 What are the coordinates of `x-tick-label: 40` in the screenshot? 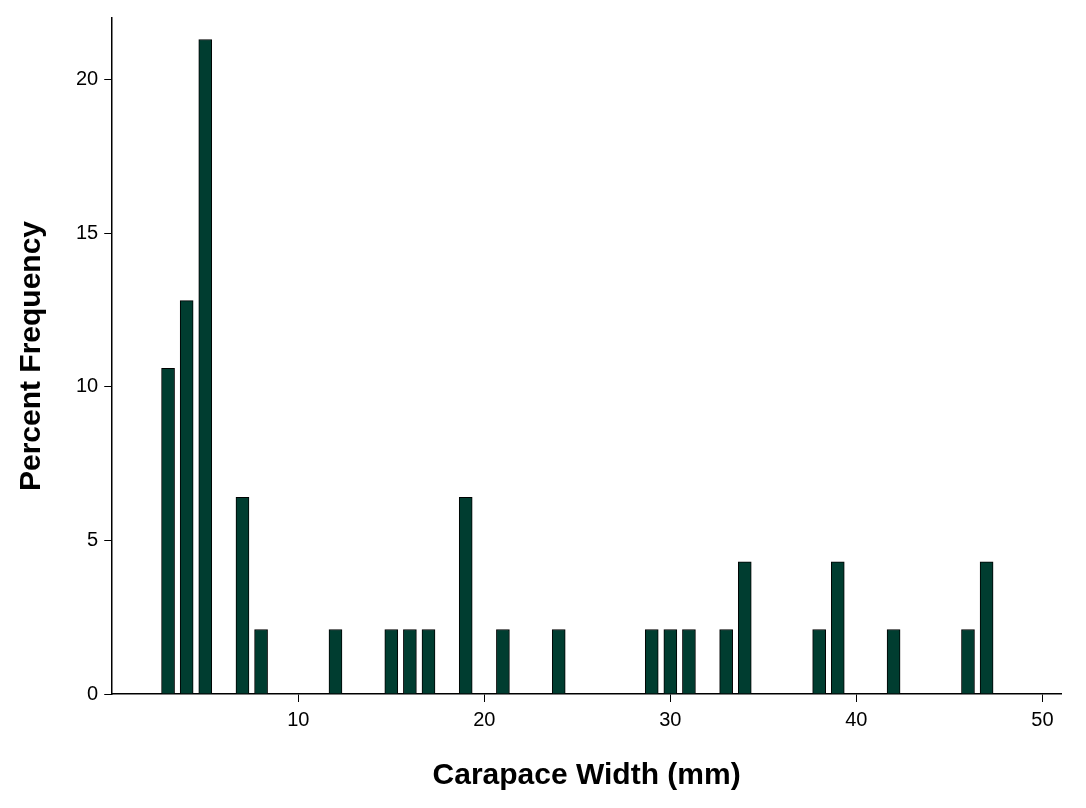 It's located at (856, 718).